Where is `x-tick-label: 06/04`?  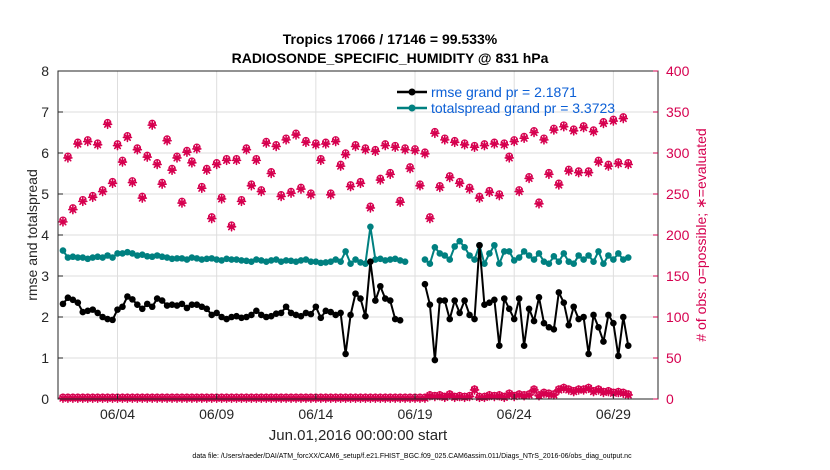 x-tick-label: 06/04 is located at coordinates (117, 414).